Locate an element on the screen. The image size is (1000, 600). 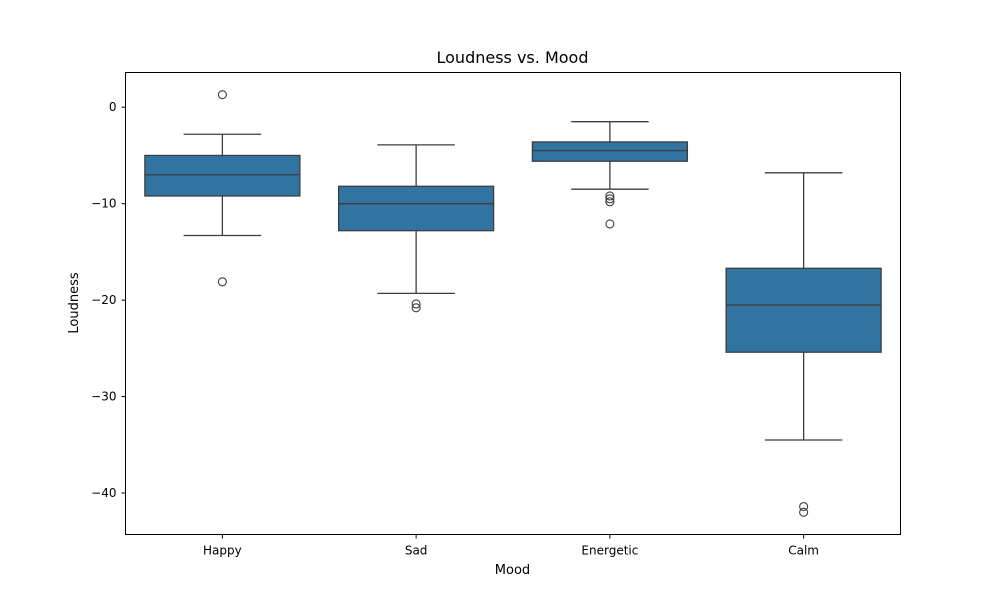
box-happy is located at coordinates (222, 175).